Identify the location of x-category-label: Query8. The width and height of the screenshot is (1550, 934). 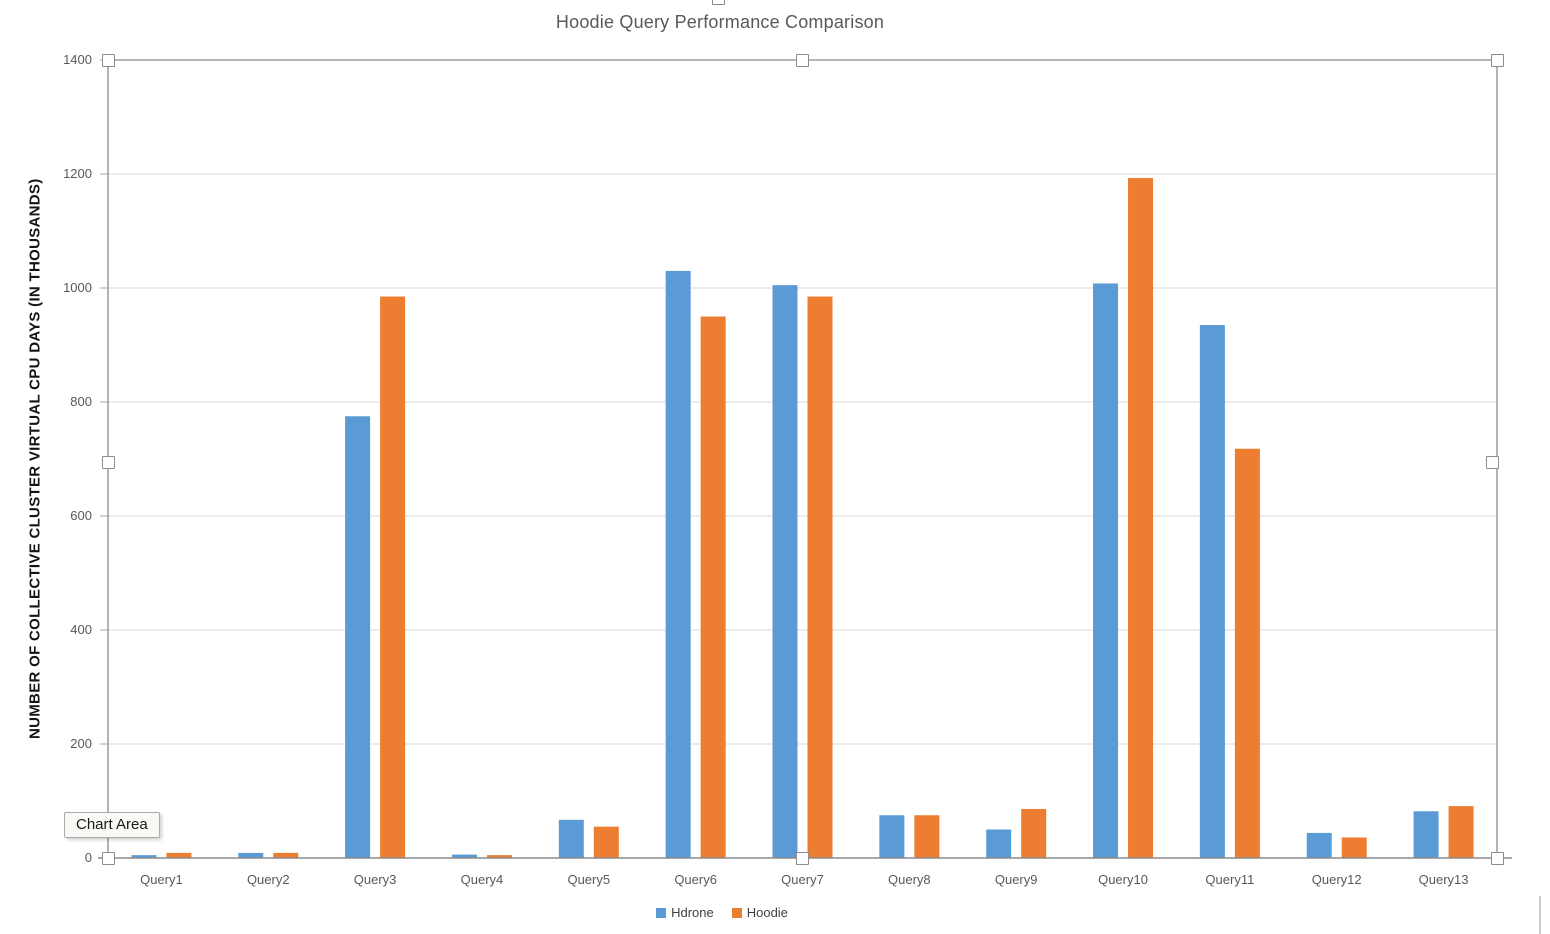
(909, 879).